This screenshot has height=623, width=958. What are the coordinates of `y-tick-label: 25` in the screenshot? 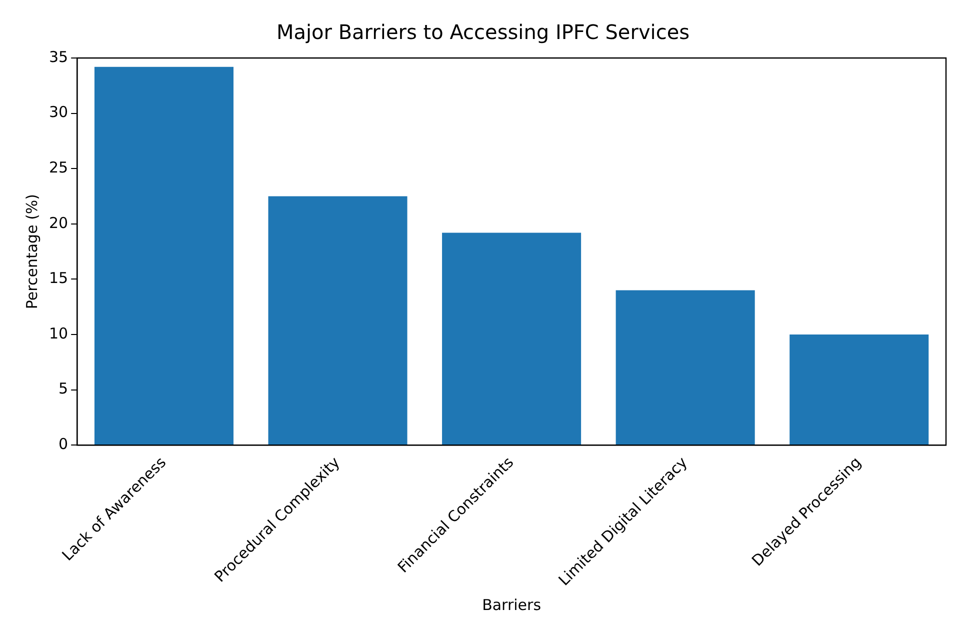 It's located at (58, 167).